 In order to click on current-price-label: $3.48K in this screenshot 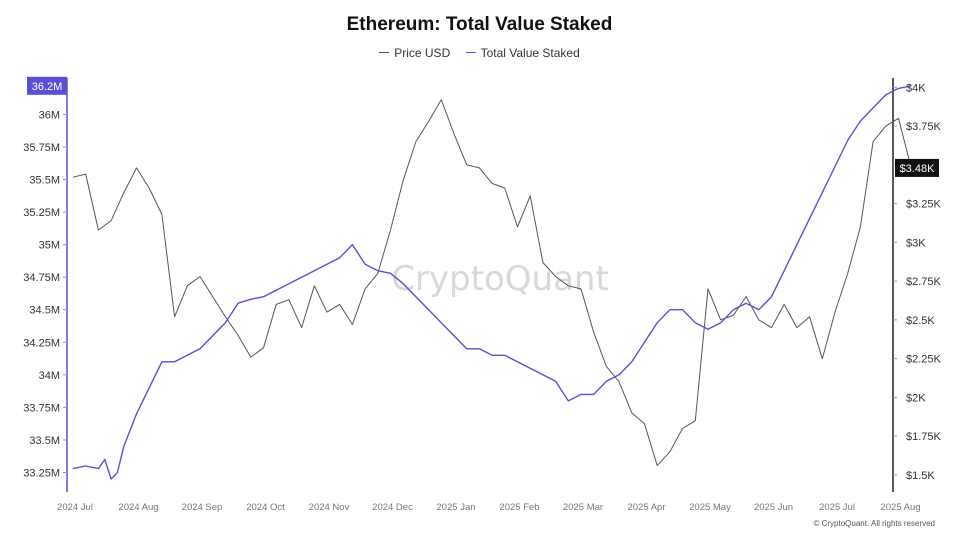, I will do `click(918, 169)`.